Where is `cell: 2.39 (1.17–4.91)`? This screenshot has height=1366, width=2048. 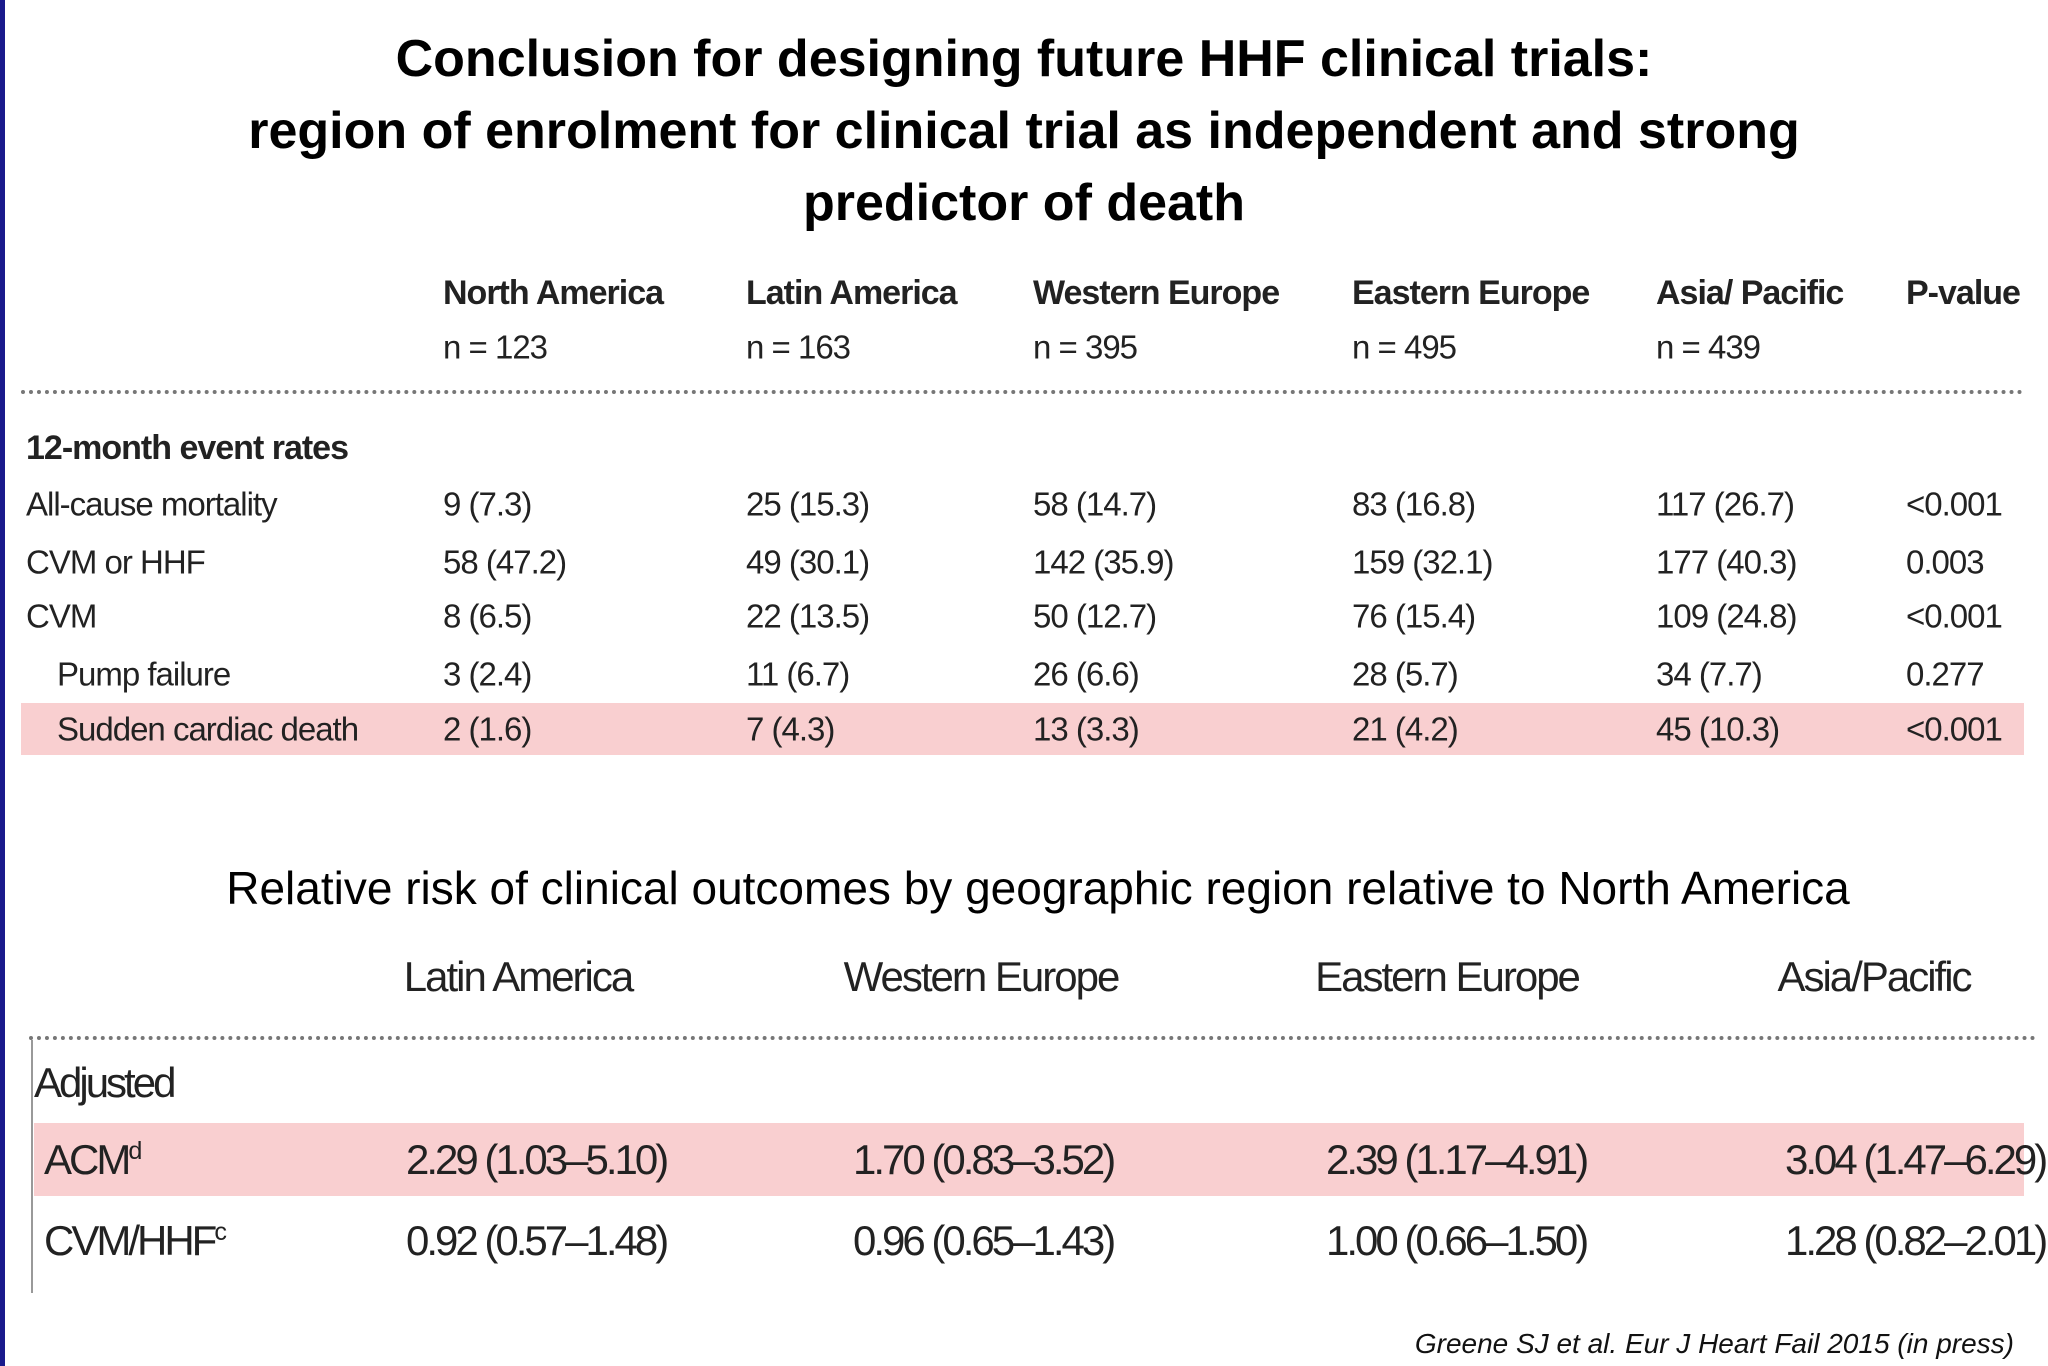 cell: 2.39 (1.17–4.91) is located at coordinates (1457, 1159).